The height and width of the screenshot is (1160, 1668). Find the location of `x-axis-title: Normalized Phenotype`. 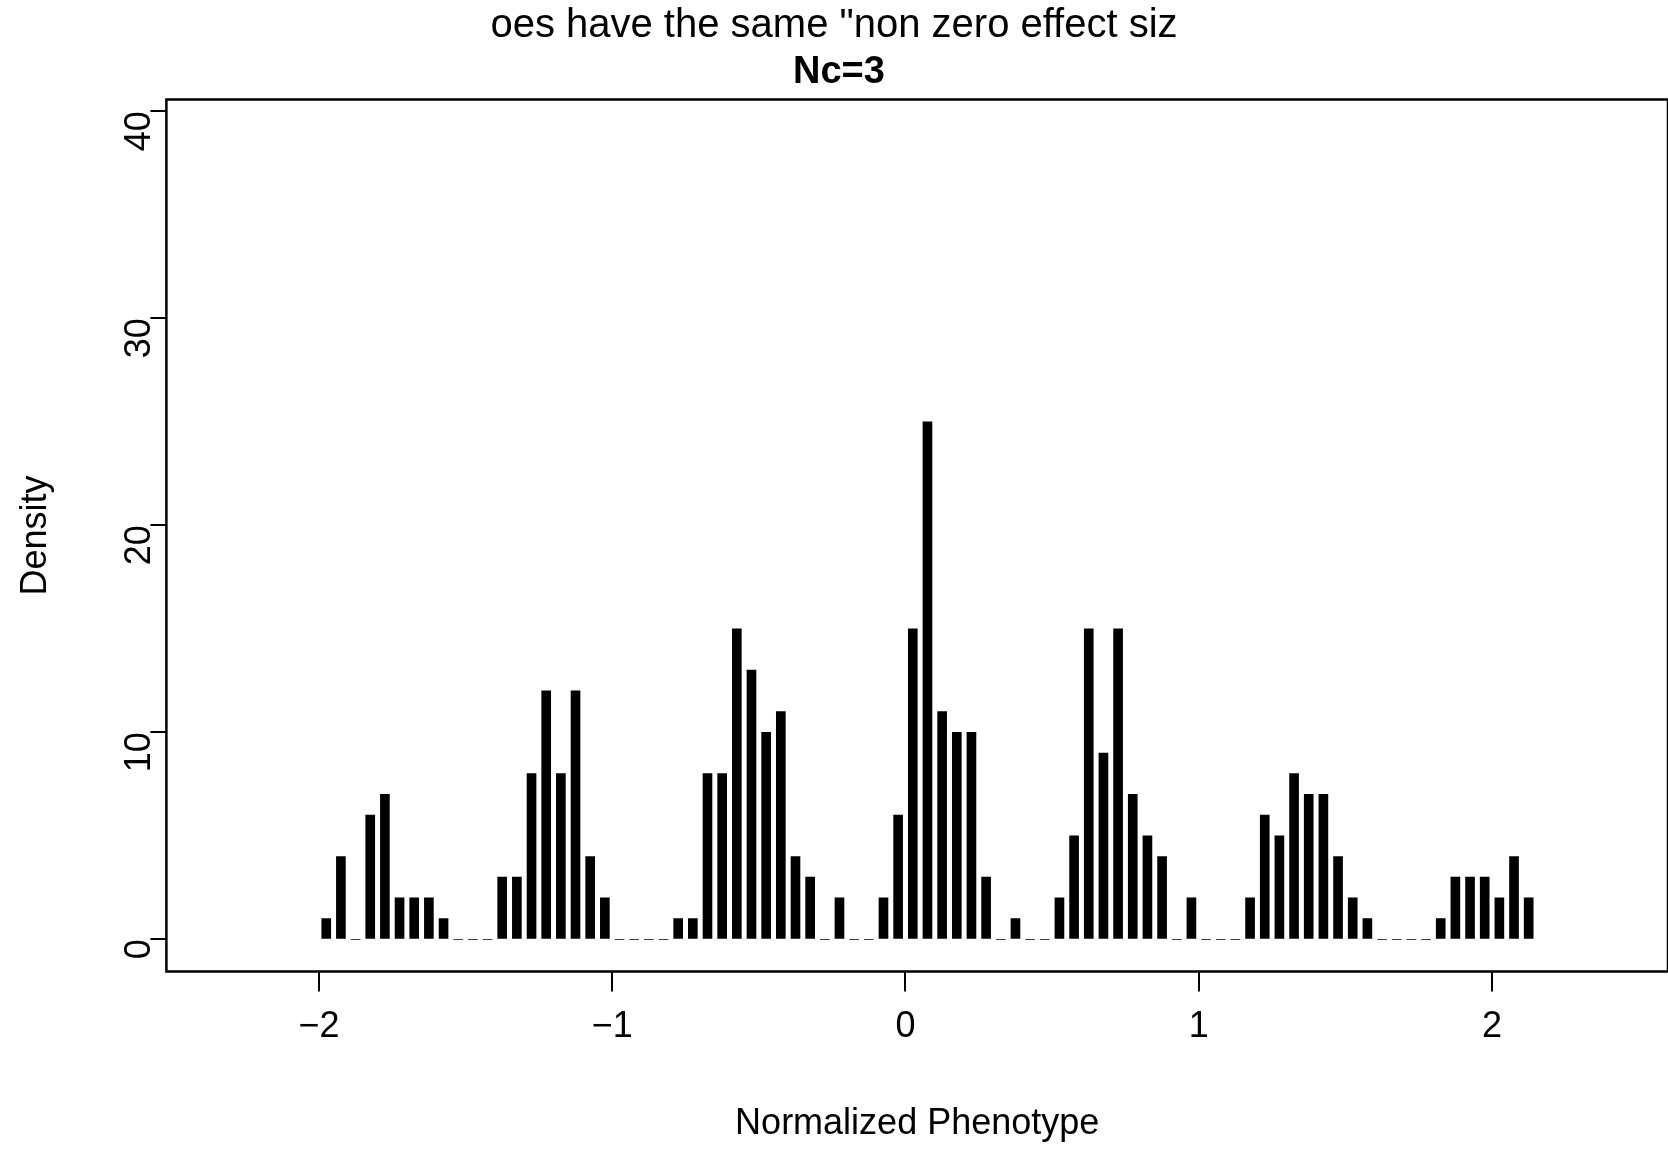

x-axis-title: Normalized Phenotype is located at coordinates (917, 1122).